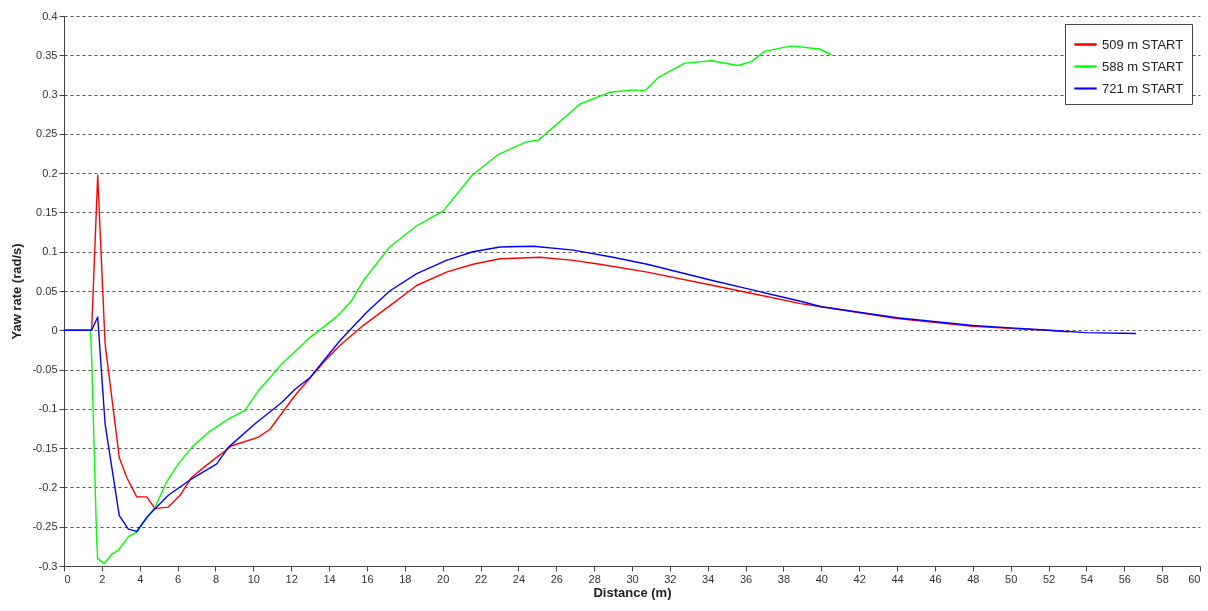 This screenshot has width=1208, height=611. I want to click on y-tick-label: 0, so click(54, 329).